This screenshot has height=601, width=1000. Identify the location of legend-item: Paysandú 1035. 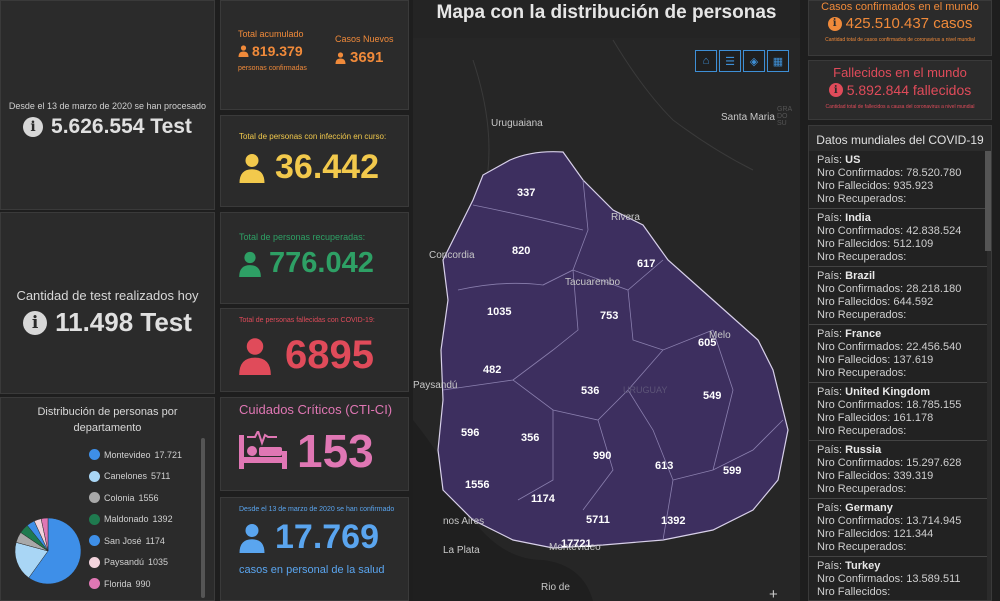
(135, 563).